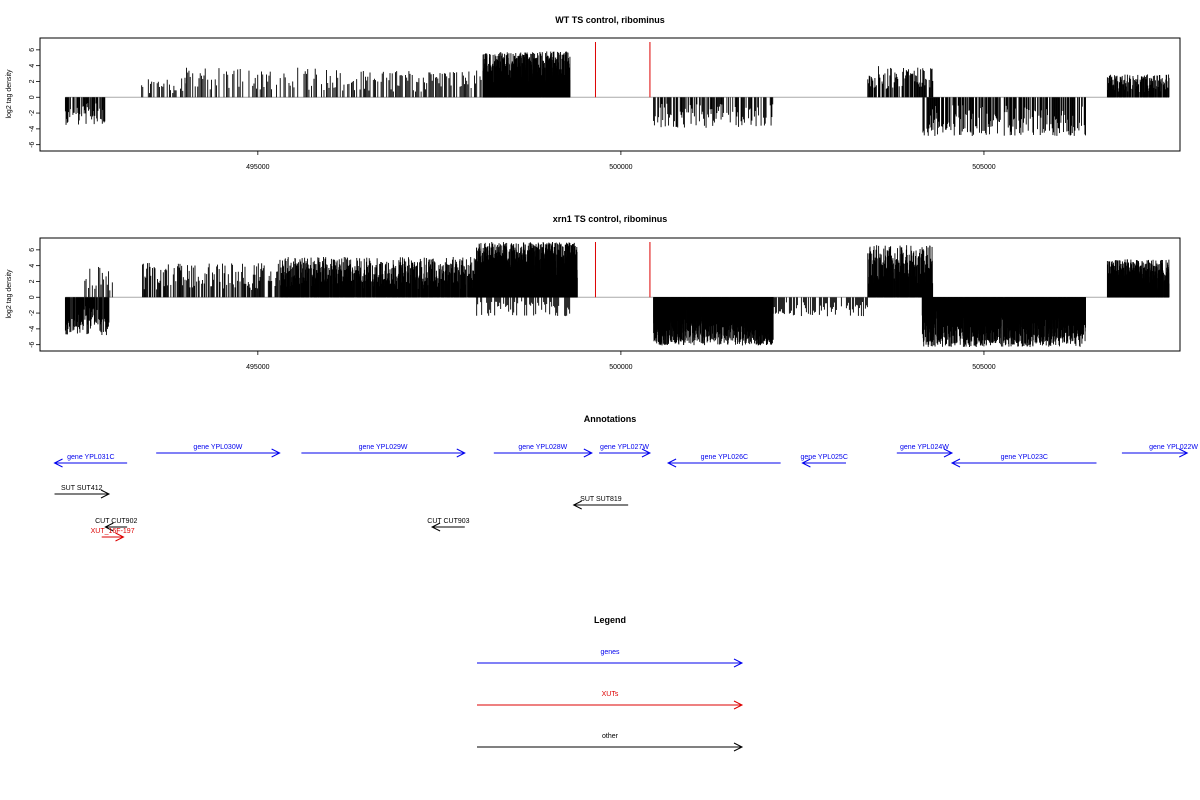 The image size is (1200, 800). What do you see at coordinates (32, 97) in the screenshot?
I see `wt-y-tick-label: 0` at bounding box center [32, 97].